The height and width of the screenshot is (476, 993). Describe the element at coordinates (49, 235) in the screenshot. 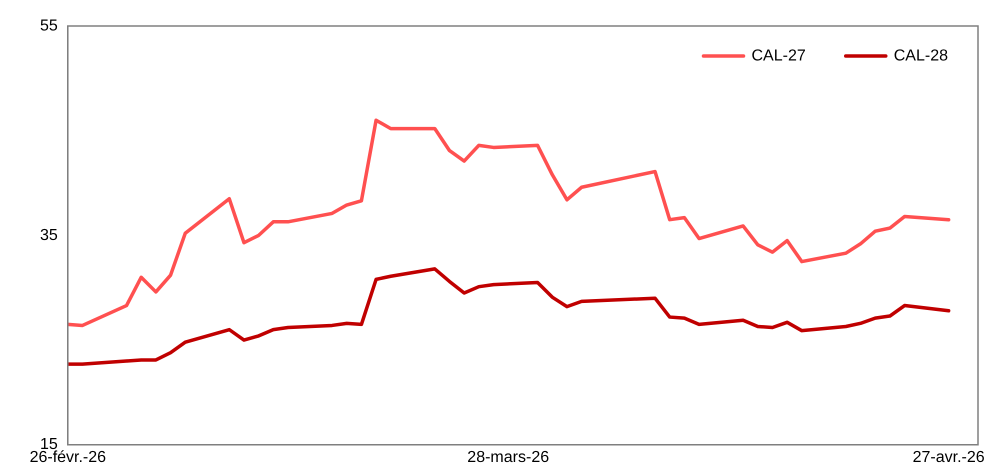

I see `y-tick-label: 35` at that location.